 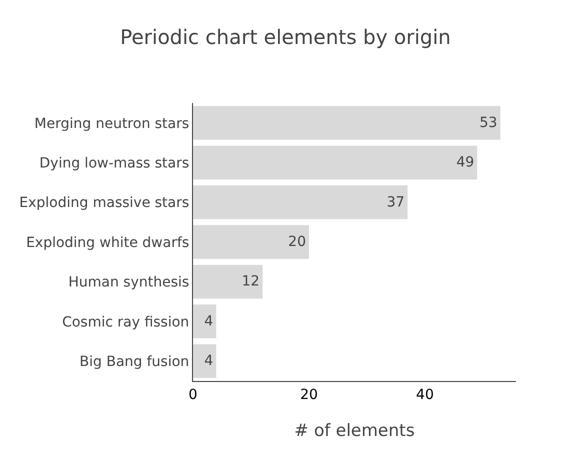 I want to click on y-tick-label: Exploding massive stars, so click(x=104, y=203).